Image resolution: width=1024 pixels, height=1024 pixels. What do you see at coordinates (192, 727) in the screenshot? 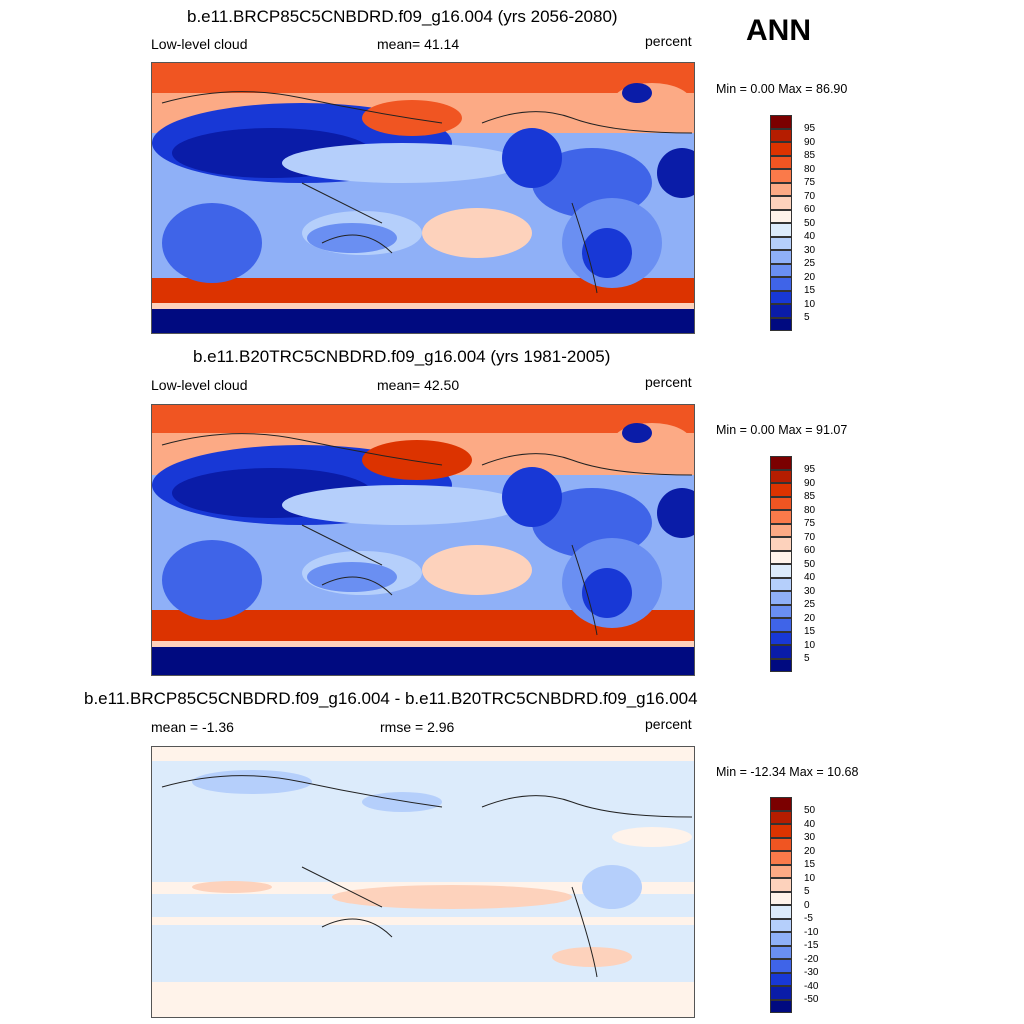
I see `mean-label: mean = -1.36` at bounding box center [192, 727].